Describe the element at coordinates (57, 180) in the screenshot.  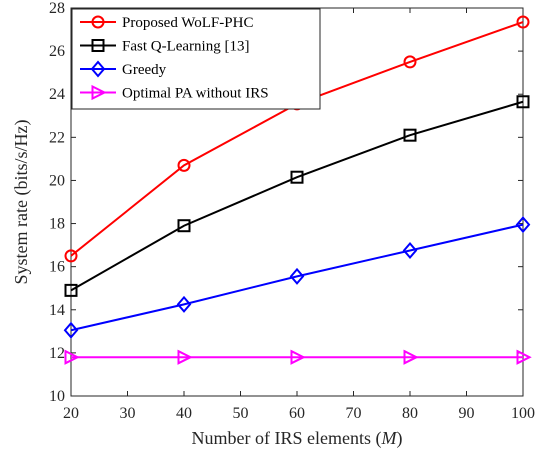
I see `y-tick-label: 20` at that location.